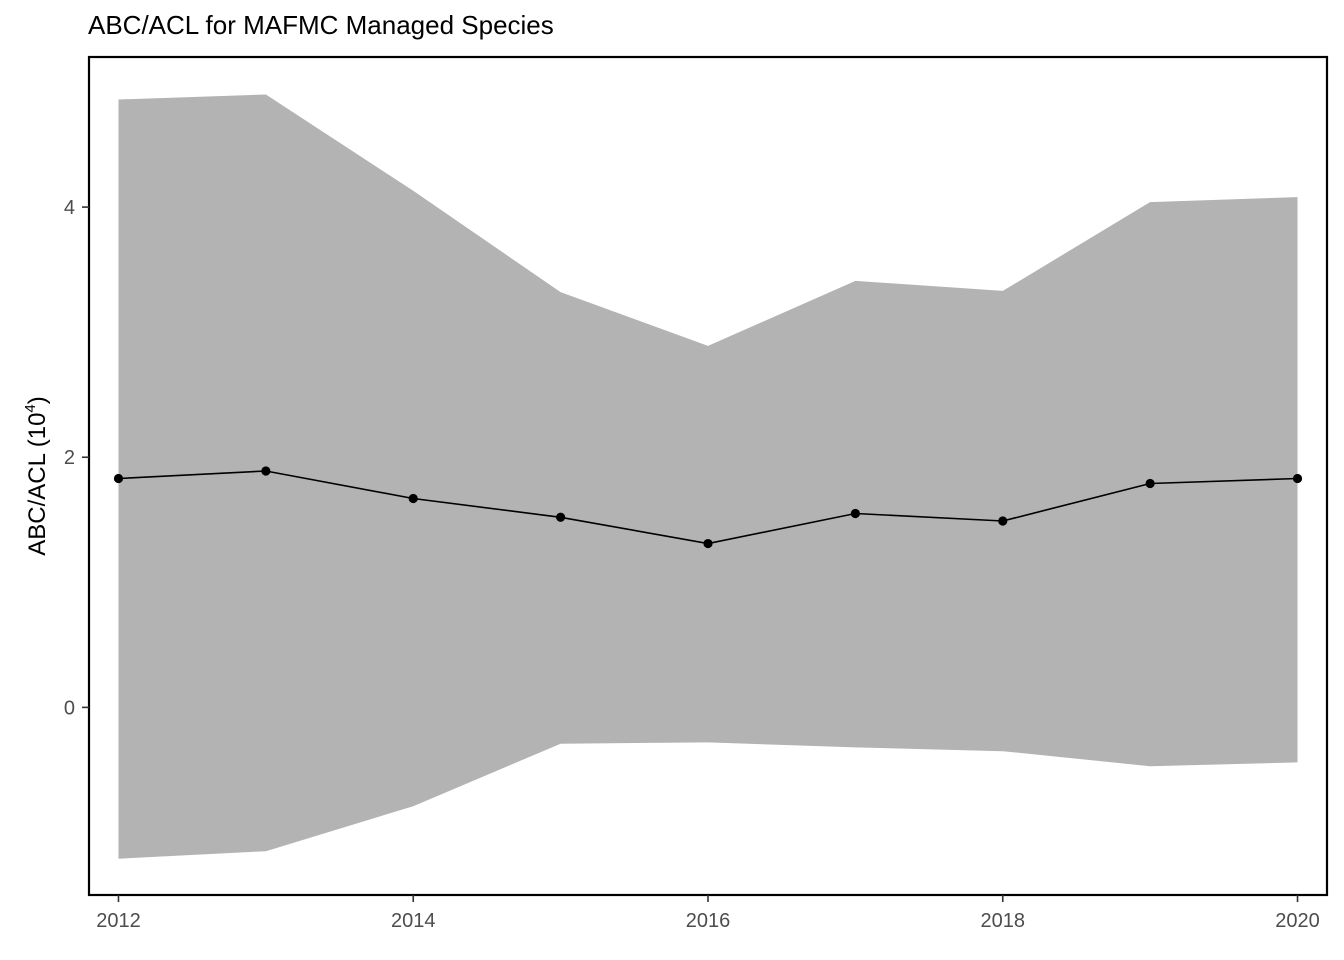 The image size is (1344, 960). I want to click on x-axis: 2012 2014 2016 2018 2020, so click(708, 913).